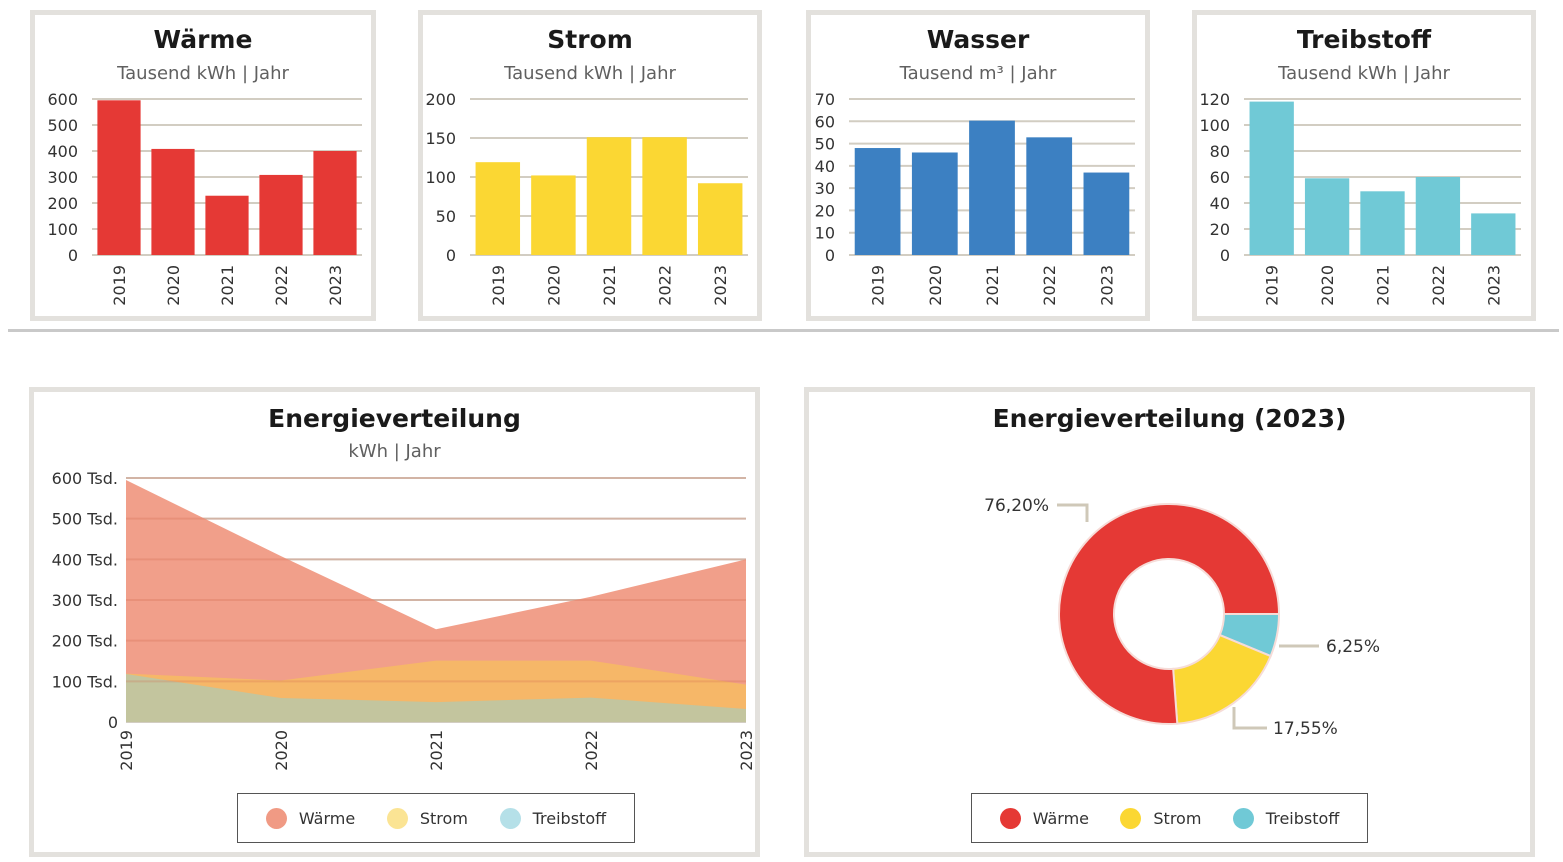 This screenshot has width=1563, height=862. I want to click on chart-title: Treibstoff, so click(1364, 39).